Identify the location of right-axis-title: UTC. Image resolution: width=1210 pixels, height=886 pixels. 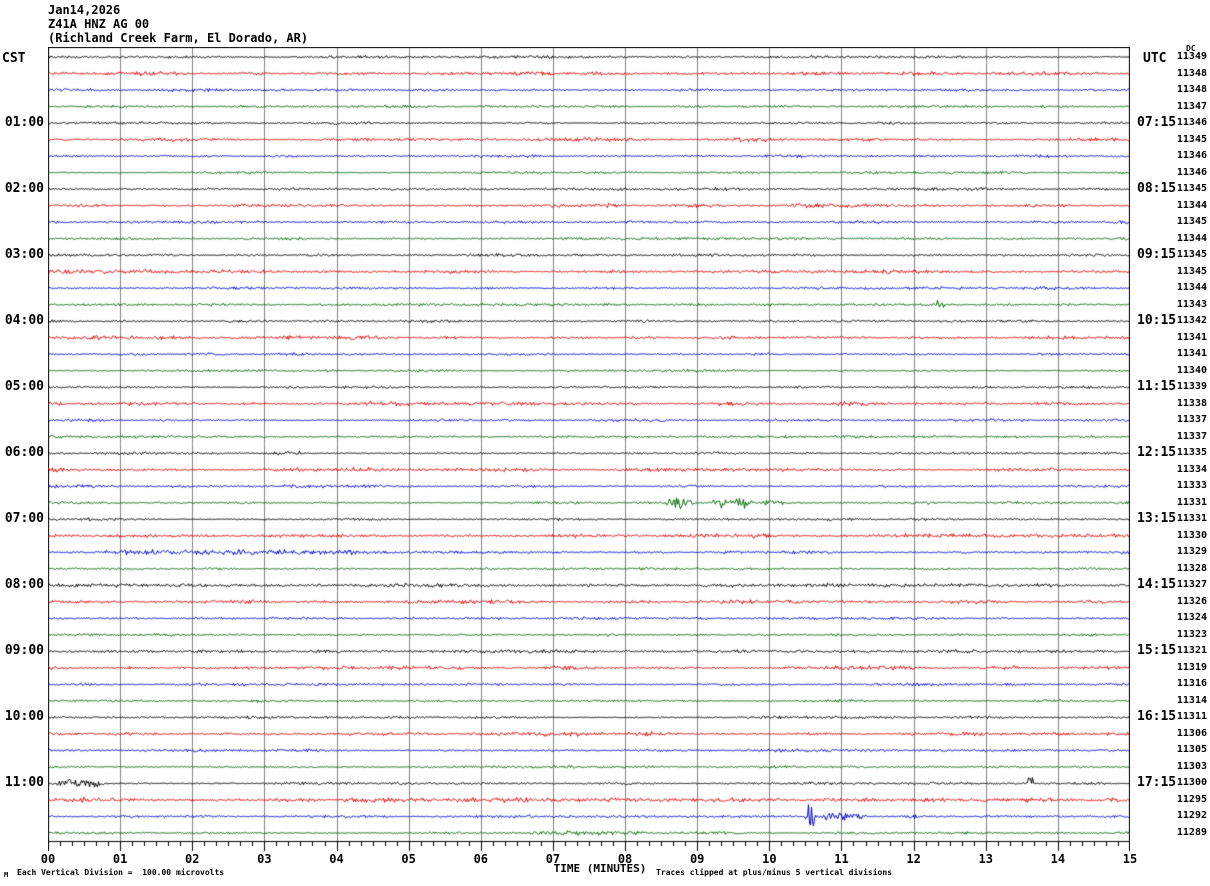
(1155, 58).